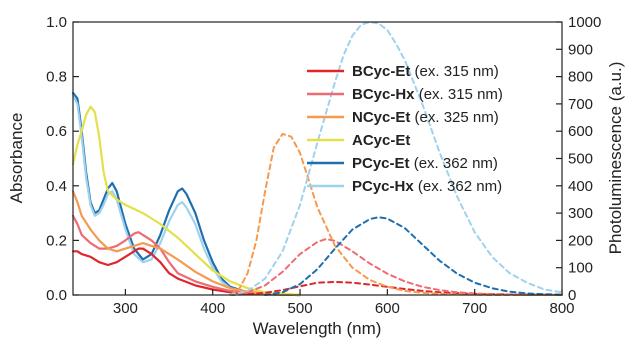 This screenshot has width=635, height=346. What do you see at coordinates (580, 213) in the screenshot?
I see `y2-tick-label: 300` at bounding box center [580, 213].